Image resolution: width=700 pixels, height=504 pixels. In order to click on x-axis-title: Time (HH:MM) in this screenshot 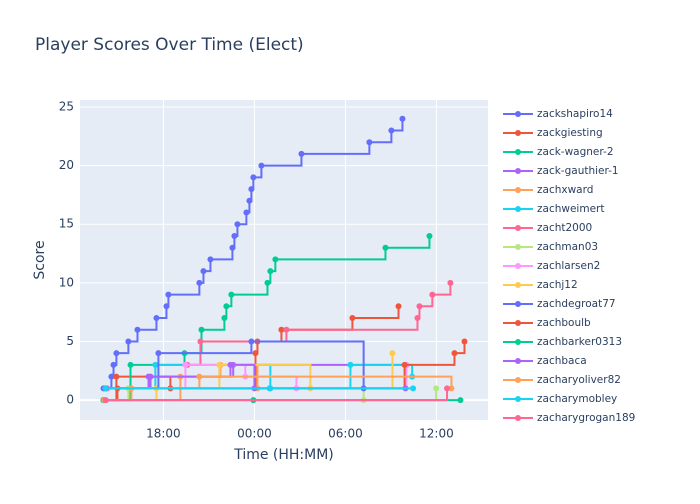, I will do `click(283, 455)`.